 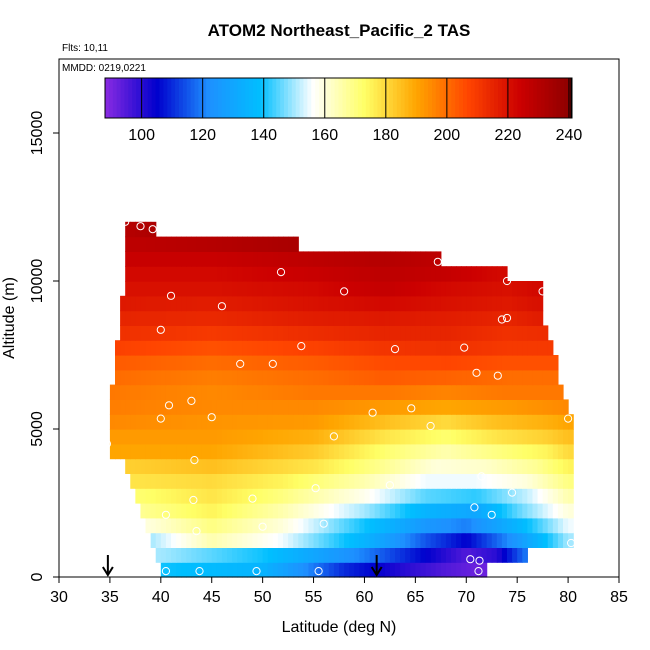 I want to click on flight-arrow, so click(x=108, y=566).